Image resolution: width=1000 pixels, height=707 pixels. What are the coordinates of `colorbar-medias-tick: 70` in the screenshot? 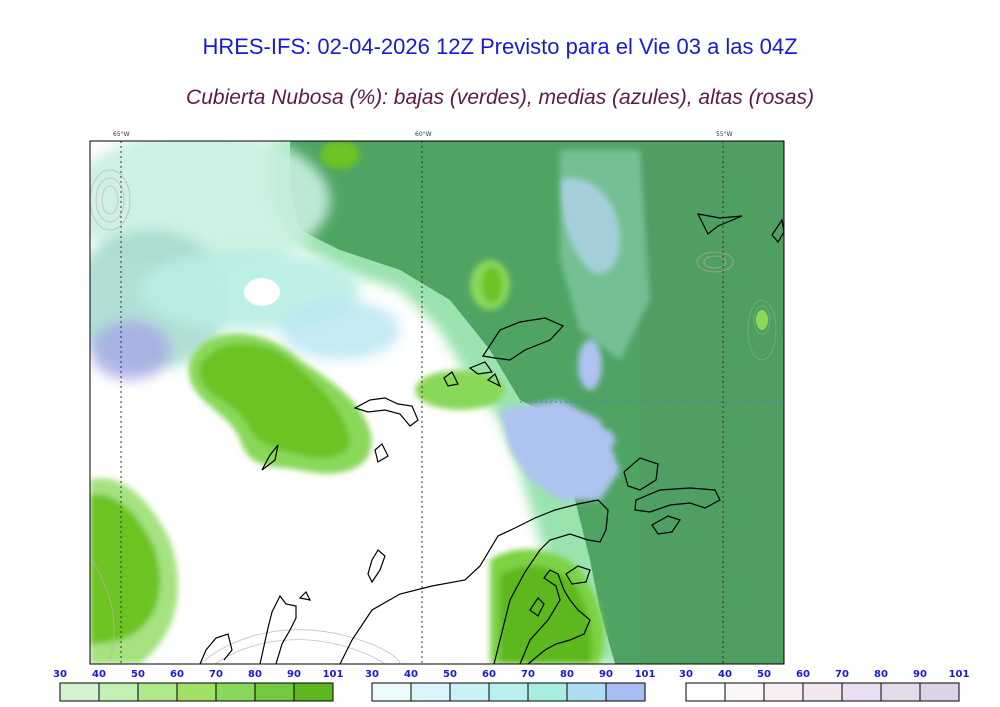 It's located at (528, 674).